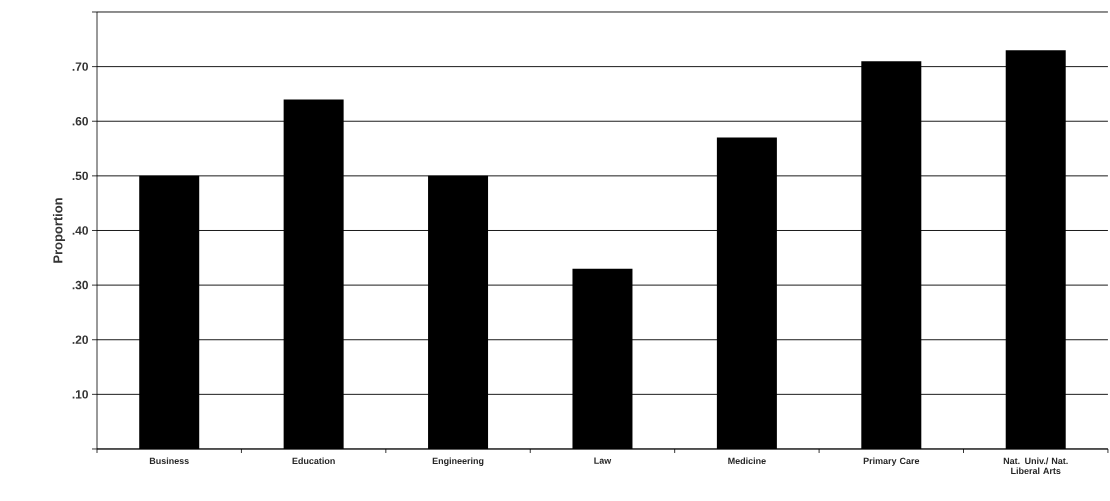 This screenshot has width=1110, height=501. What do you see at coordinates (313, 461) in the screenshot?
I see `x-tick-label: Education` at bounding box center [313, 461].